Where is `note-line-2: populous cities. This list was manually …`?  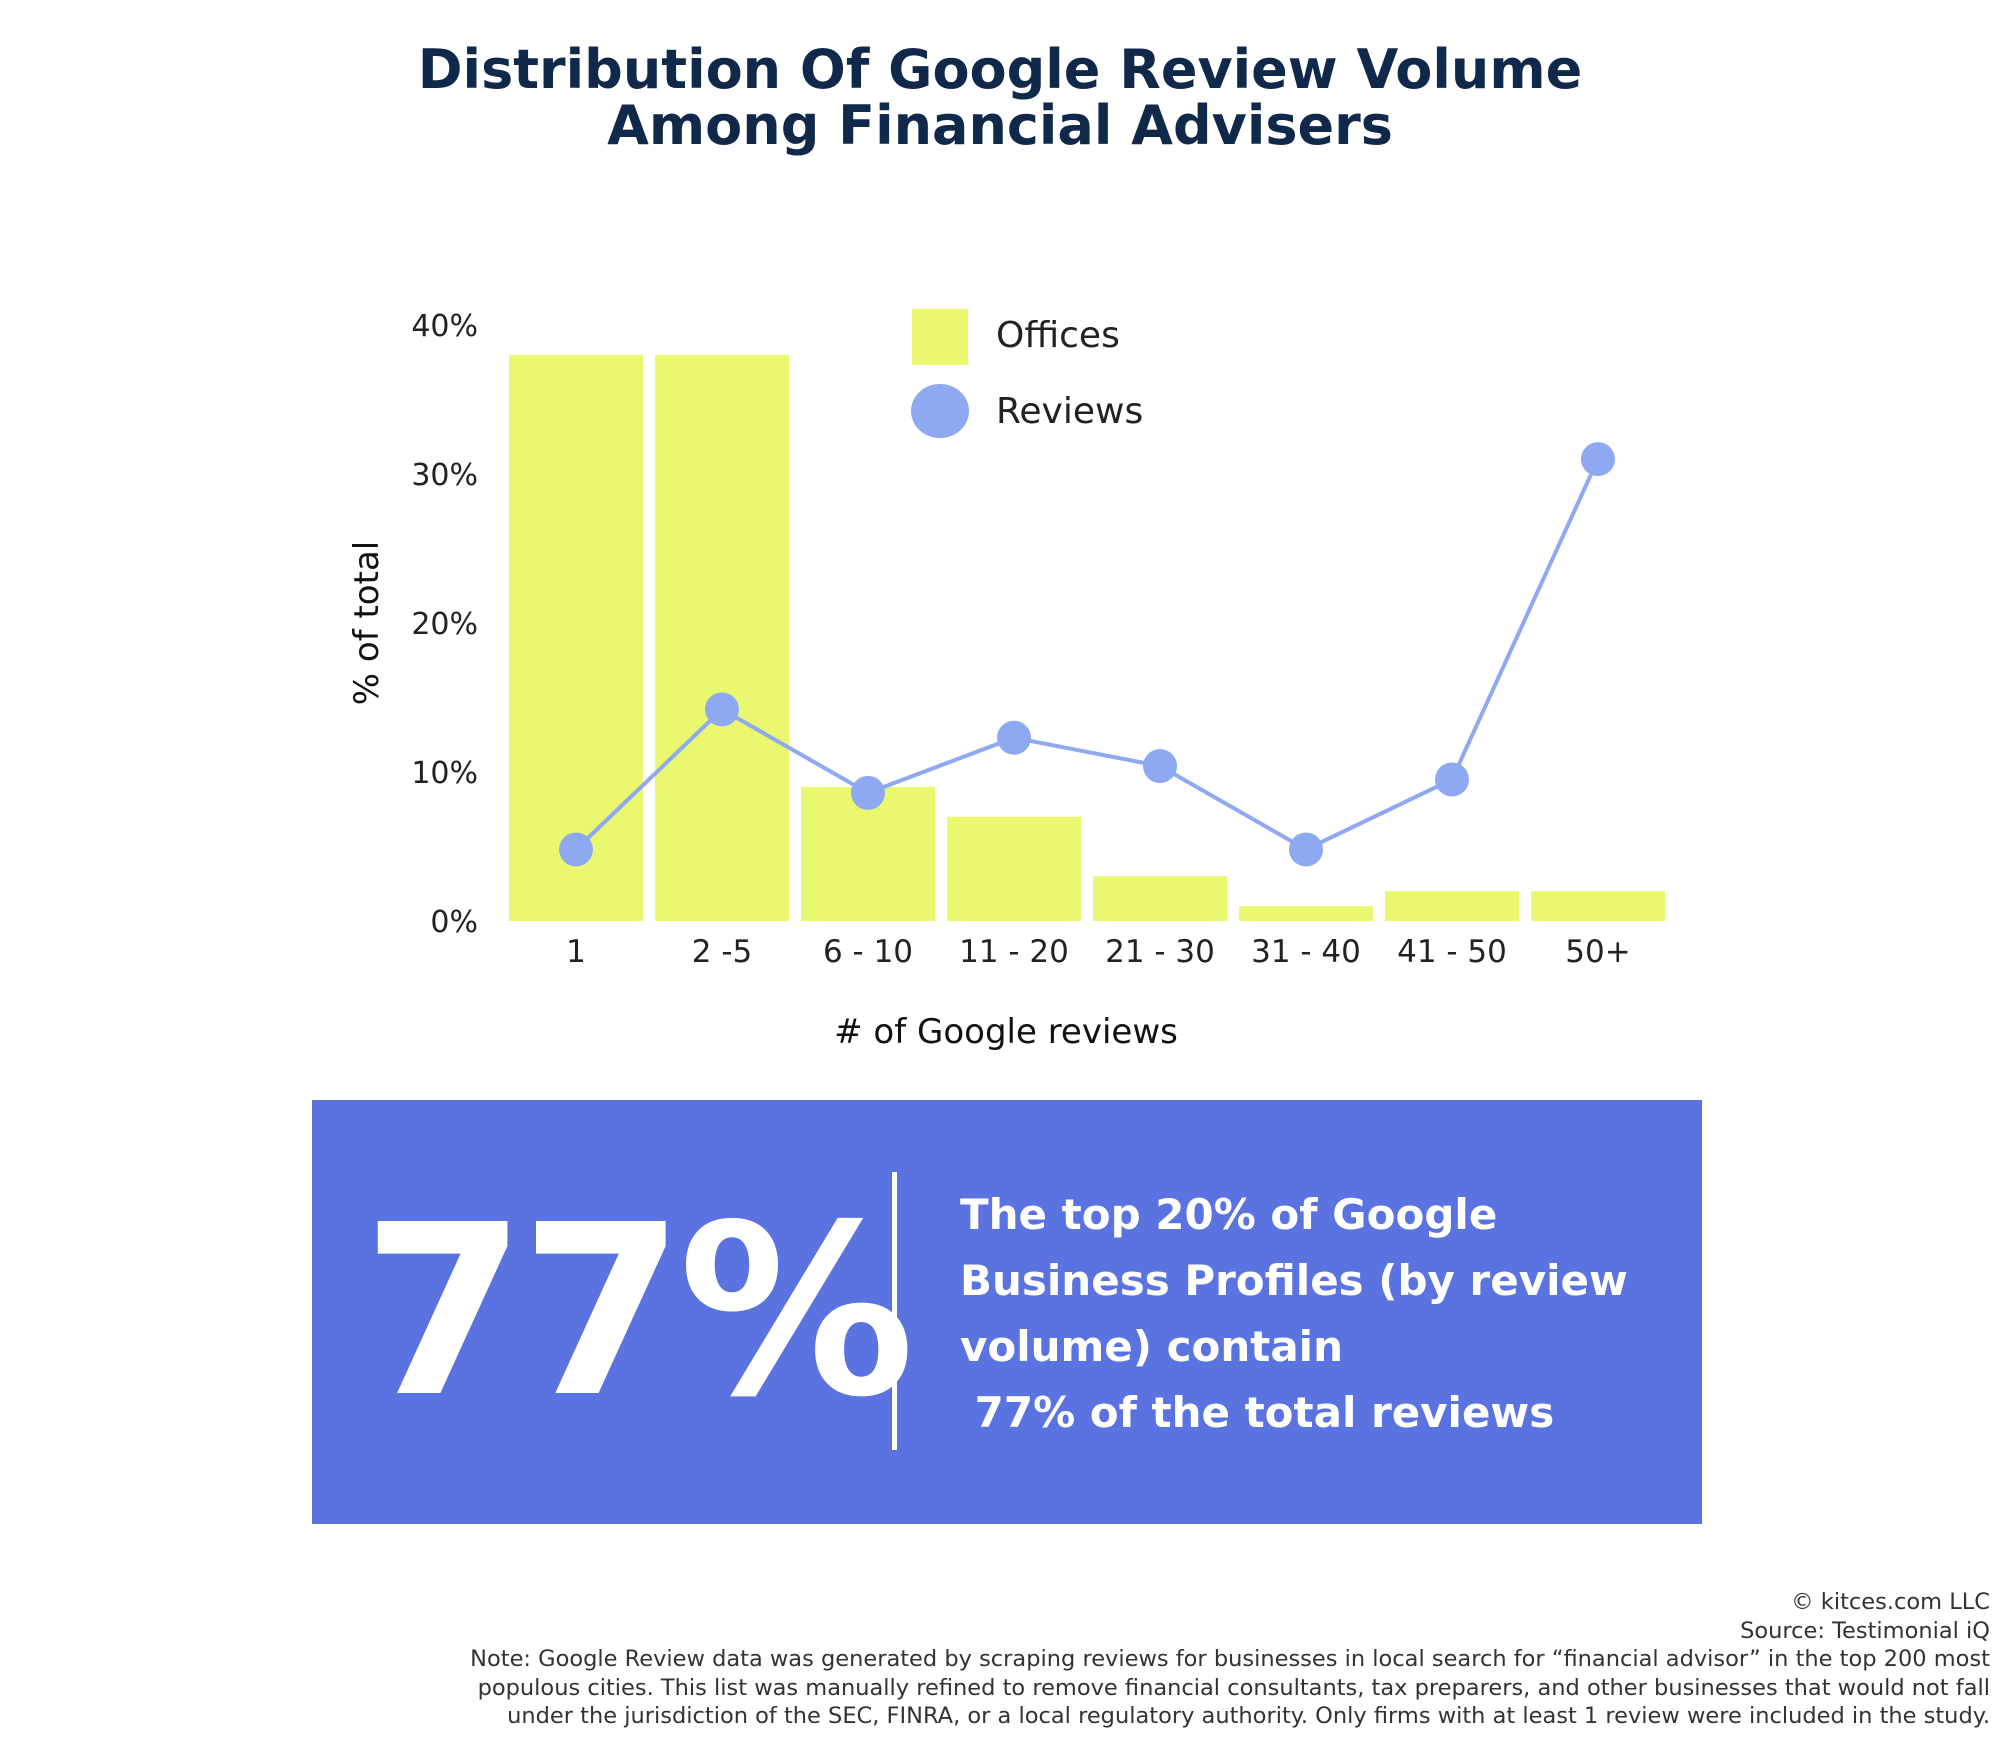 note-line-2: populous cities. This list was manually … is located at coordinates (1233, 1687).